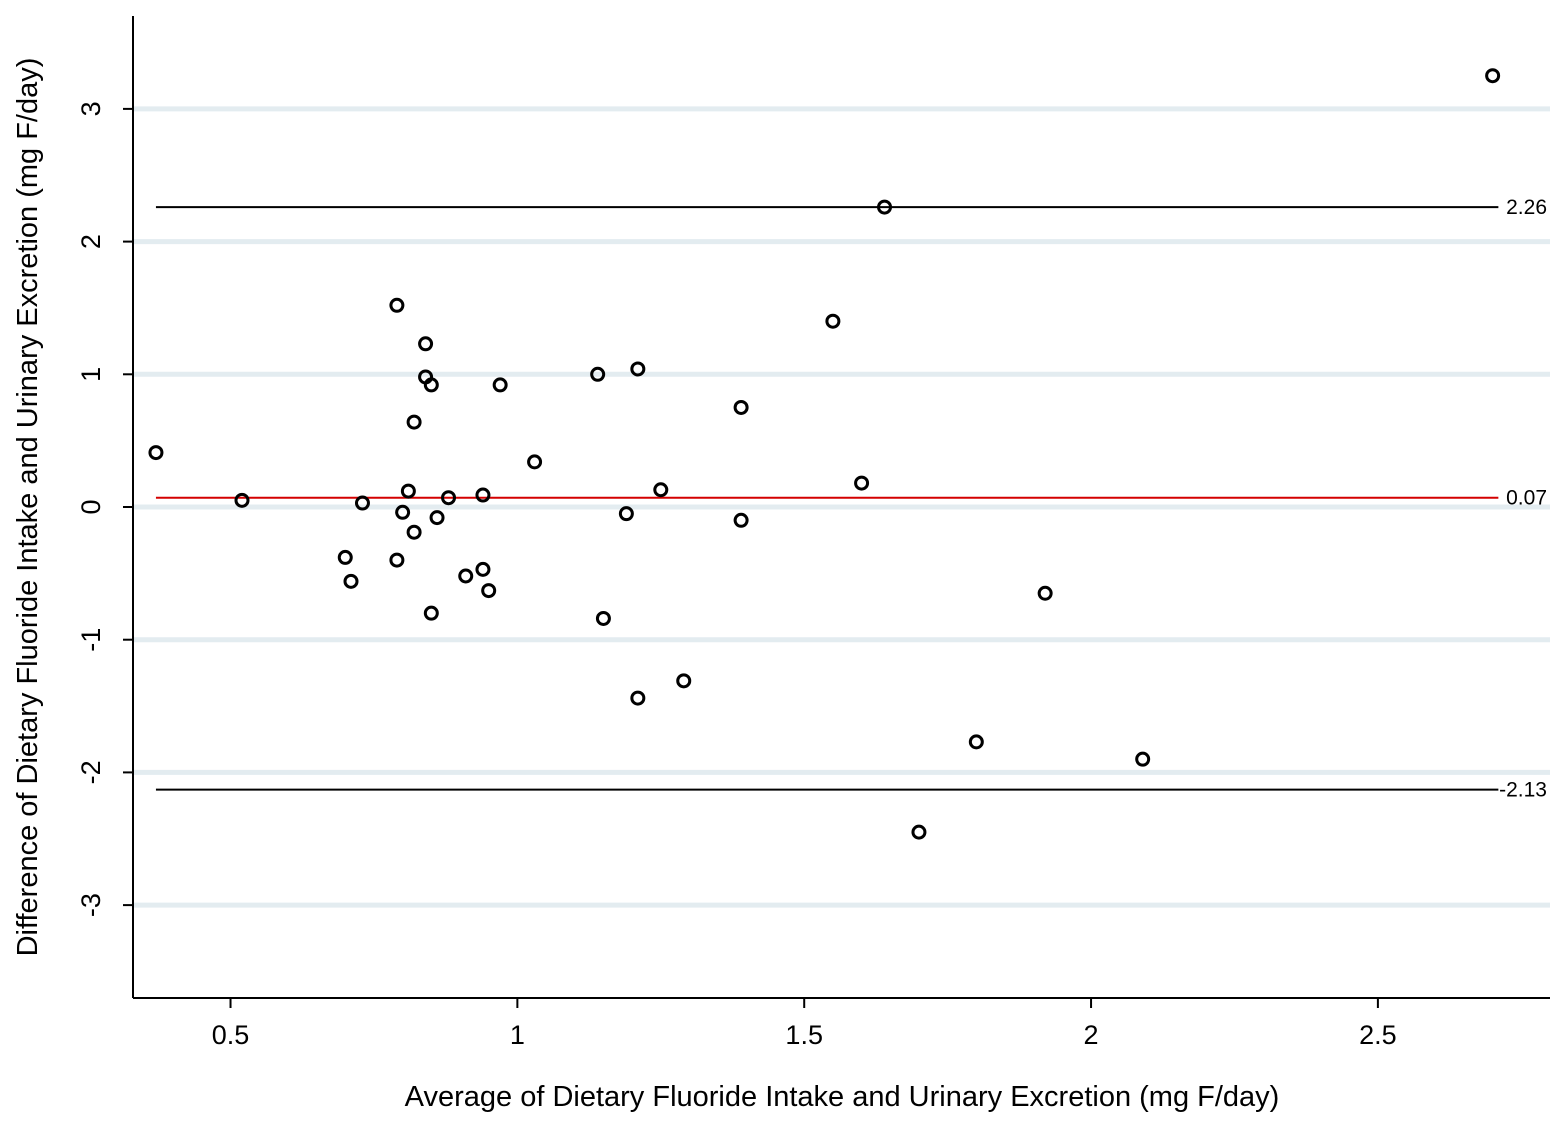  I want to click on x-tick-label: 2, so click(1091, 1035).